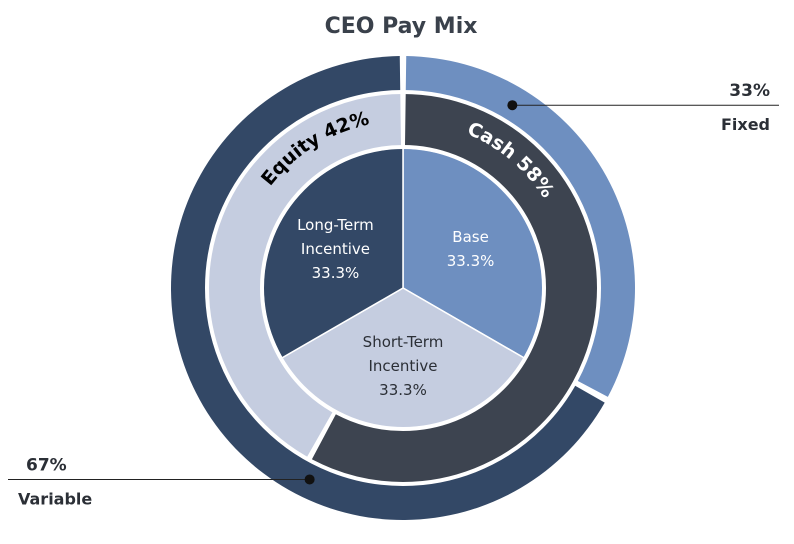 The height and width of the screenshot is (544, 794). I want to click on inner-slice-label-1-line-1: Incentive, so click(402, 366).